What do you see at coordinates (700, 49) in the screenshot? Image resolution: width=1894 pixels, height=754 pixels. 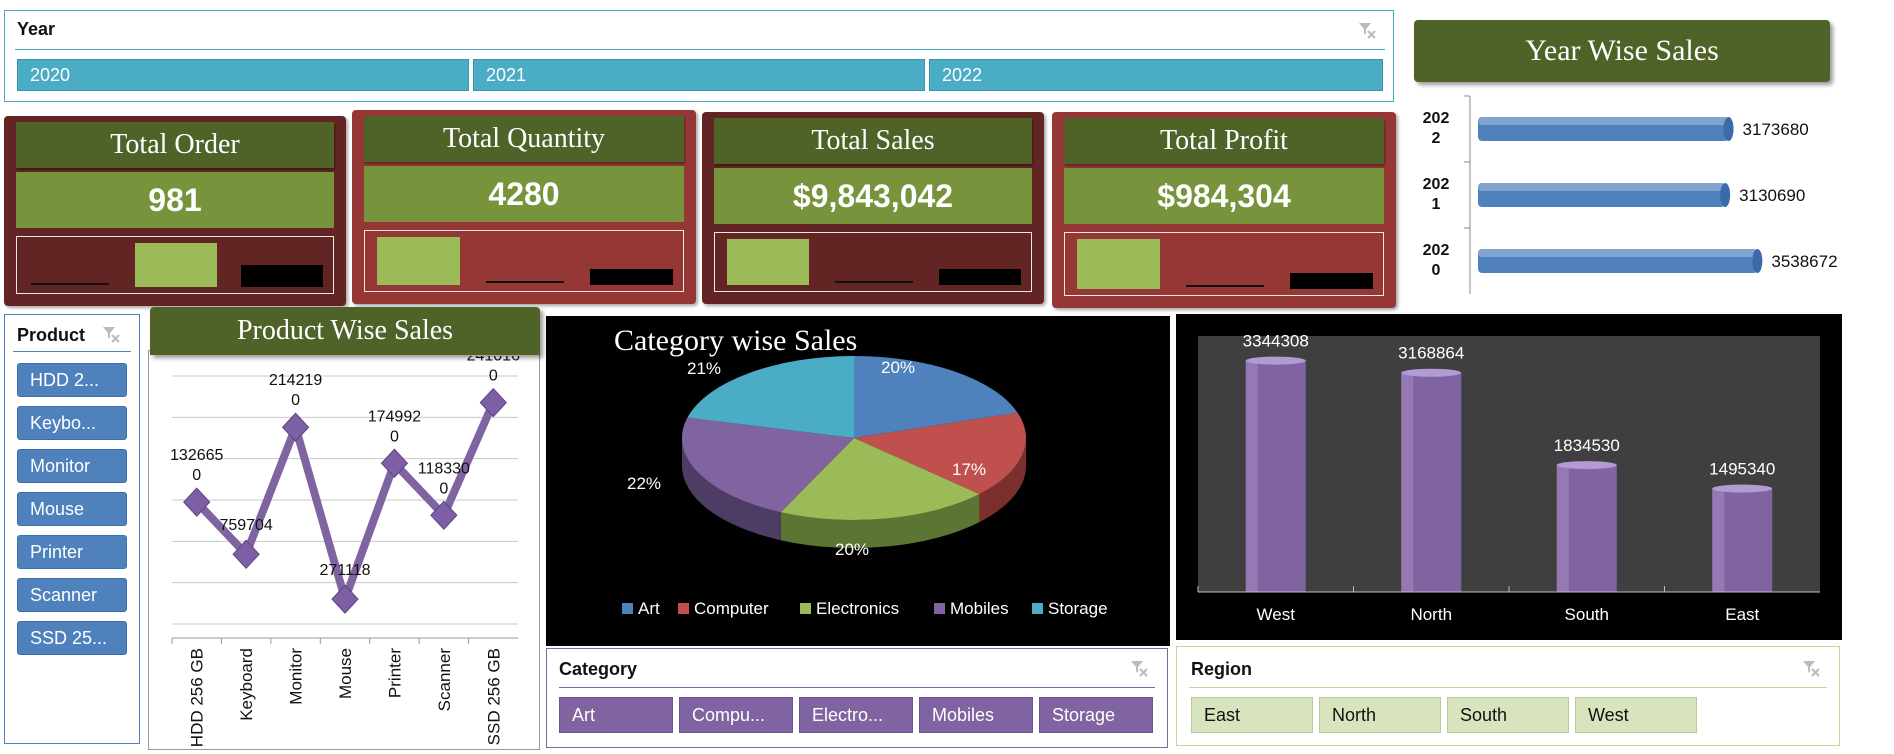 I see `year-slicer-divider` at bounding box center [700, 49].